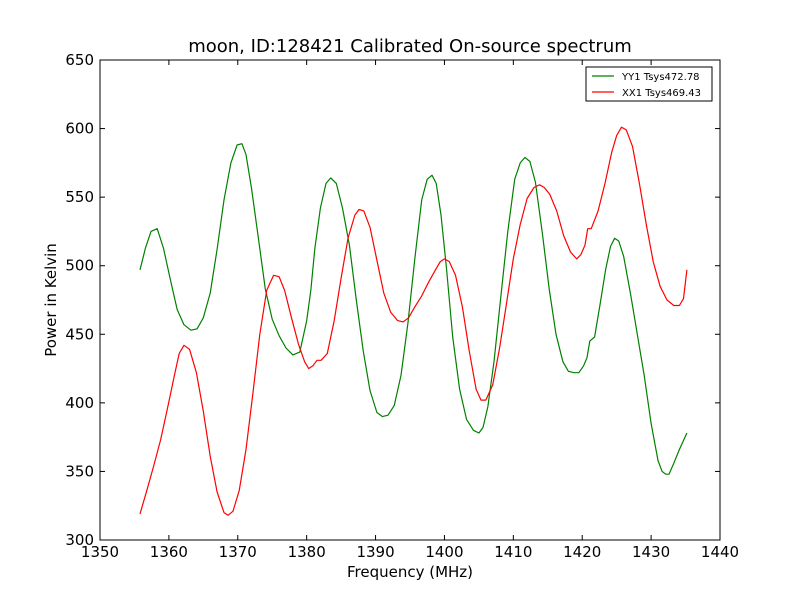 The width and height of the screenshot is (800, 605). Describe the element at coordinates (100, 552) in the screenshot. I see `x-tick-label: 1350` at that location.